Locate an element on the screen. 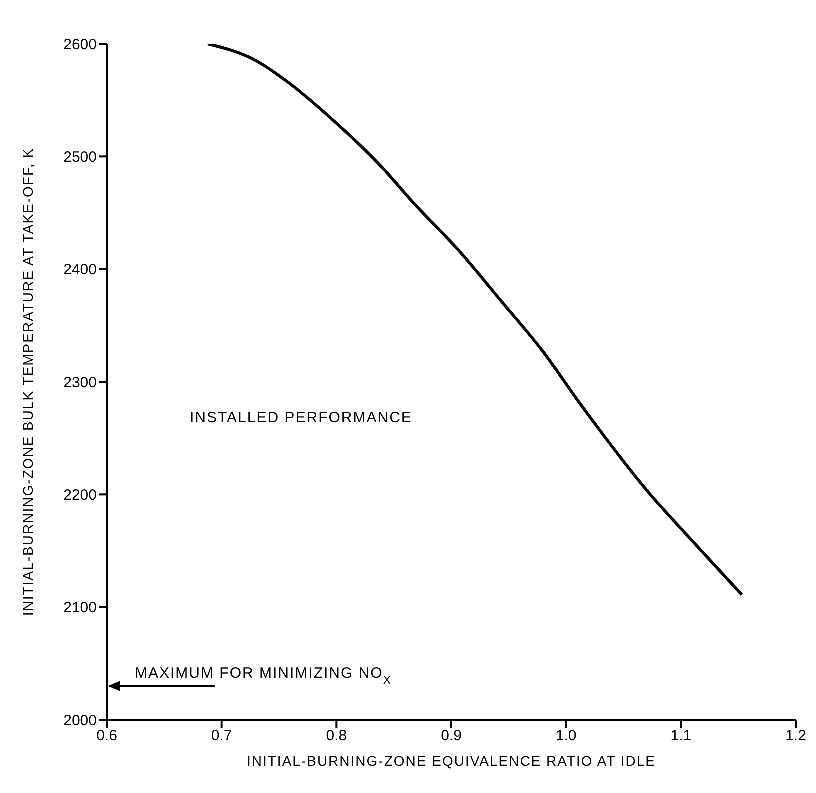  y-tick-label: 2200 is located at coordinates (80, 495).